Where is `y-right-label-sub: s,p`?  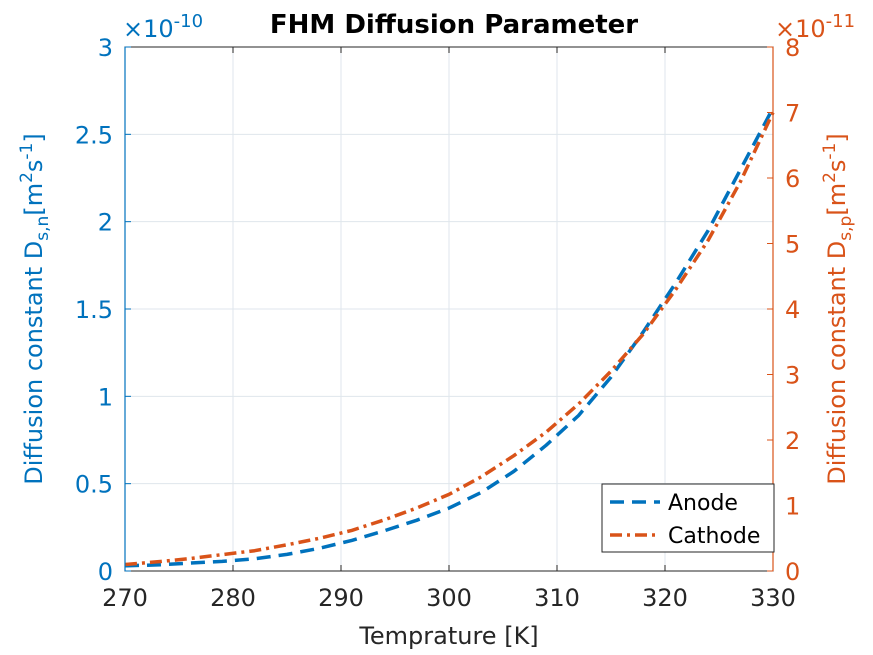
y-right-label-sub: s,p is located at coordinates (846, 228).